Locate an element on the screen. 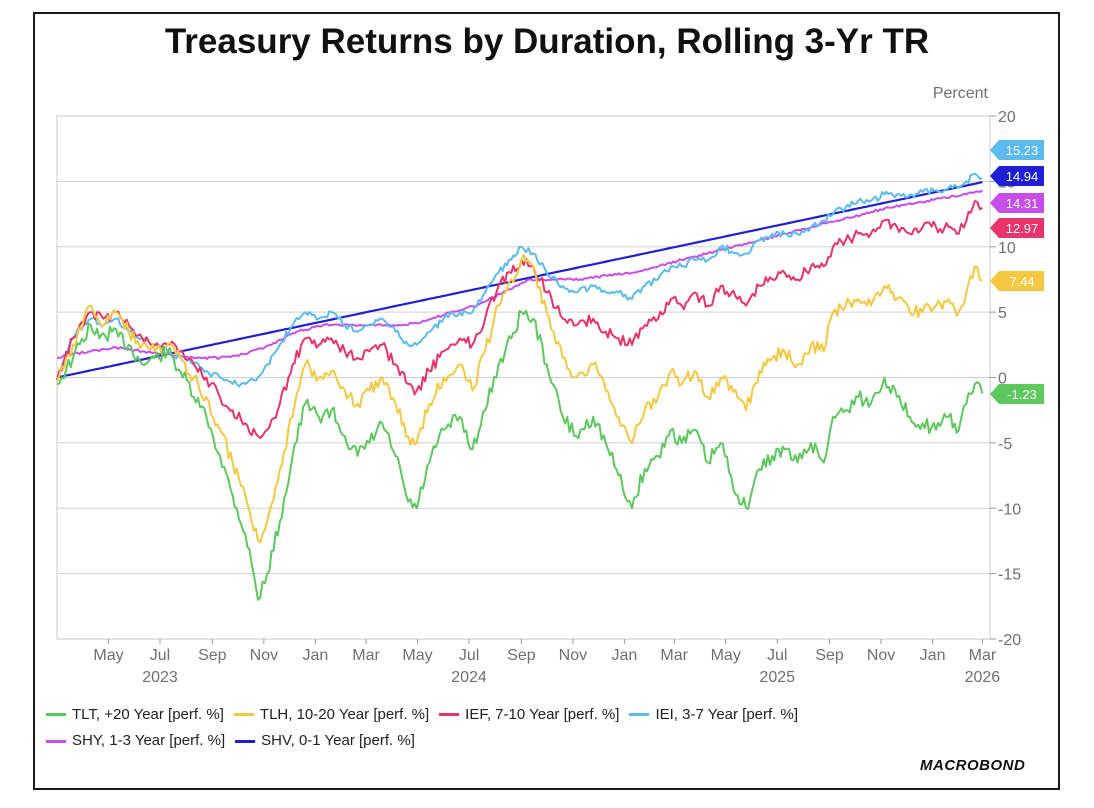  x-year-label: 2025 is located at coordinates (777, 677).